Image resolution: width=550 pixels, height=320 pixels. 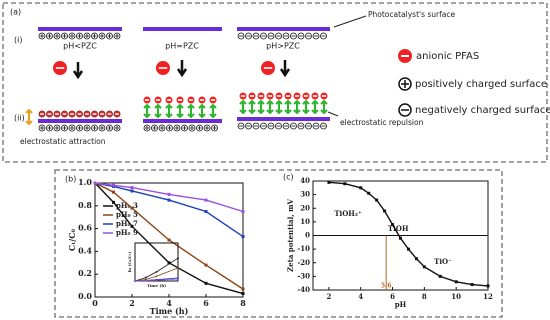 I want to click on x-tick-label: 0, so click(x=95, y=303).